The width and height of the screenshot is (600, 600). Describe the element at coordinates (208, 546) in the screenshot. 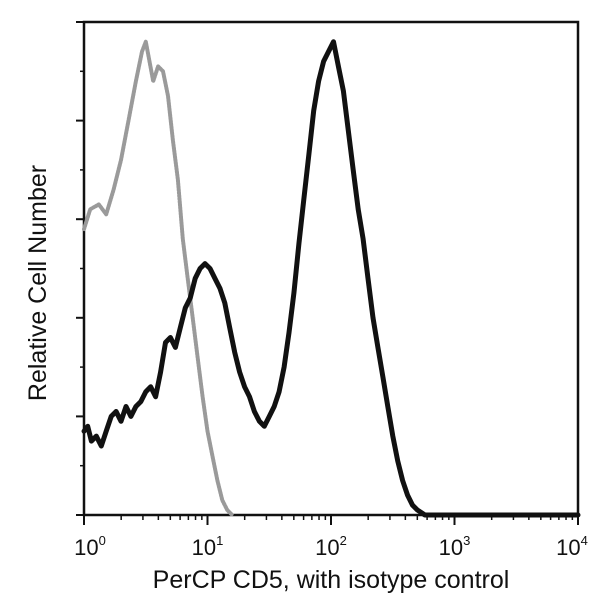

I see `x-tick-label: 10¹` at that location.